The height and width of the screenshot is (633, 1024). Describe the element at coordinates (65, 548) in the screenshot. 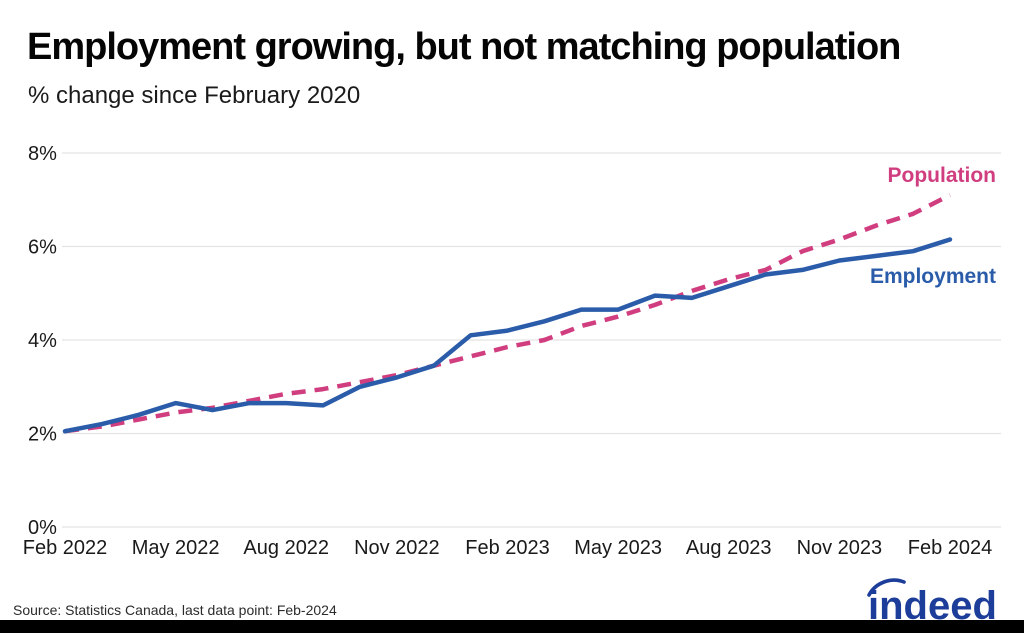

I see `x-axis-tick-label: Feb 2022` at that location.